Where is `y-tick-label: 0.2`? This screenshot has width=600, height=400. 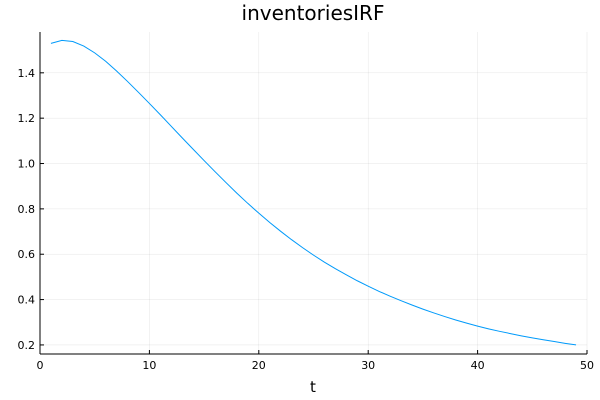 y-tick-label: 0.2 is located at coordinates (27, 345).